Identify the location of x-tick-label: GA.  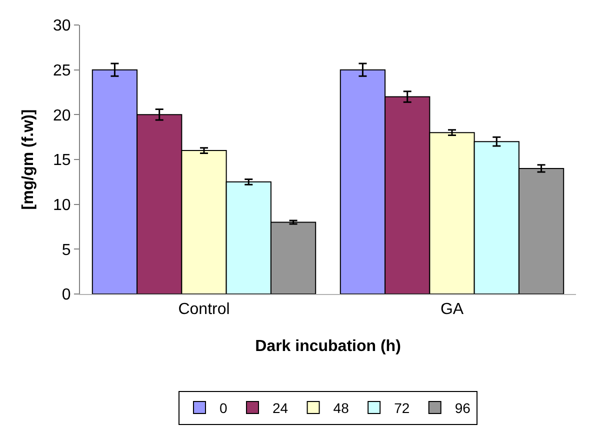
(452, 309).